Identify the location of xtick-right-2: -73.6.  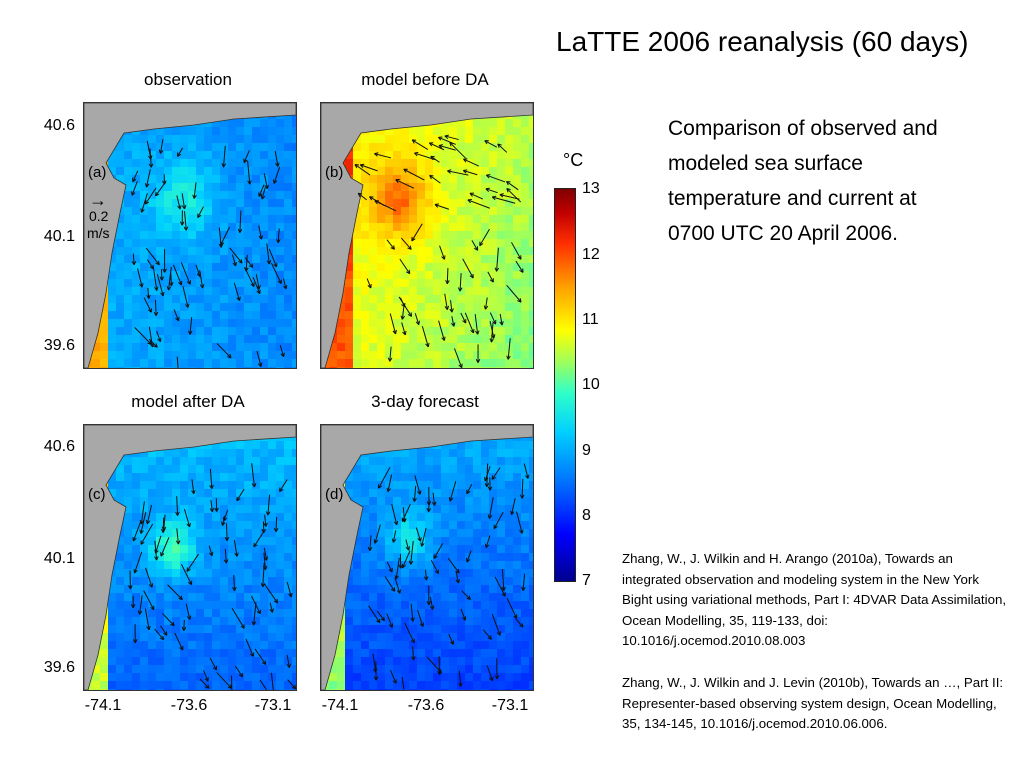
(426, 705).